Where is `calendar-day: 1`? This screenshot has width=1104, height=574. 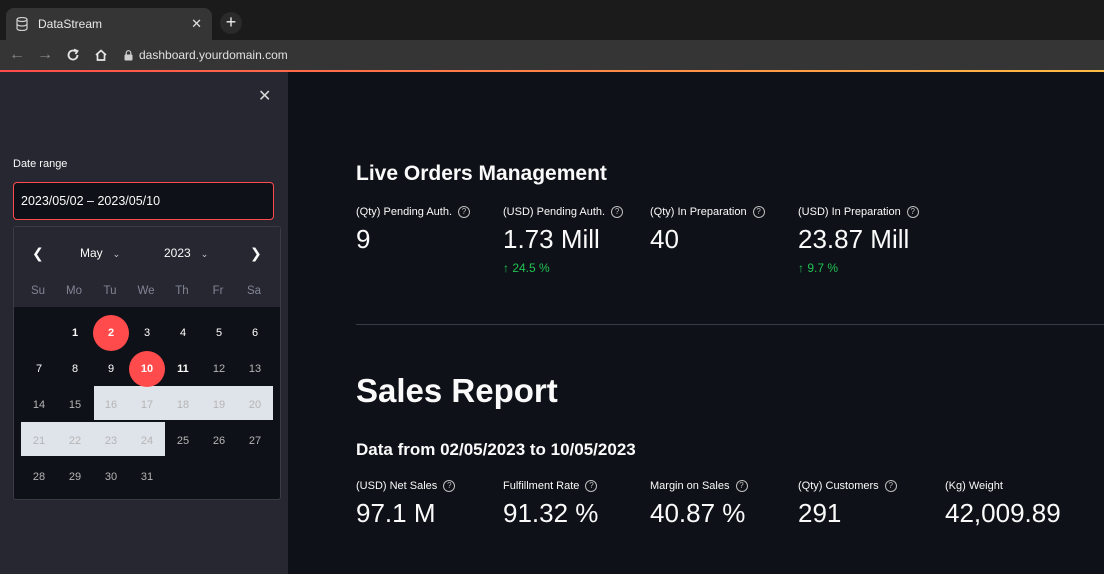
calendar-day: 1 is located at coordinates (75, 333).